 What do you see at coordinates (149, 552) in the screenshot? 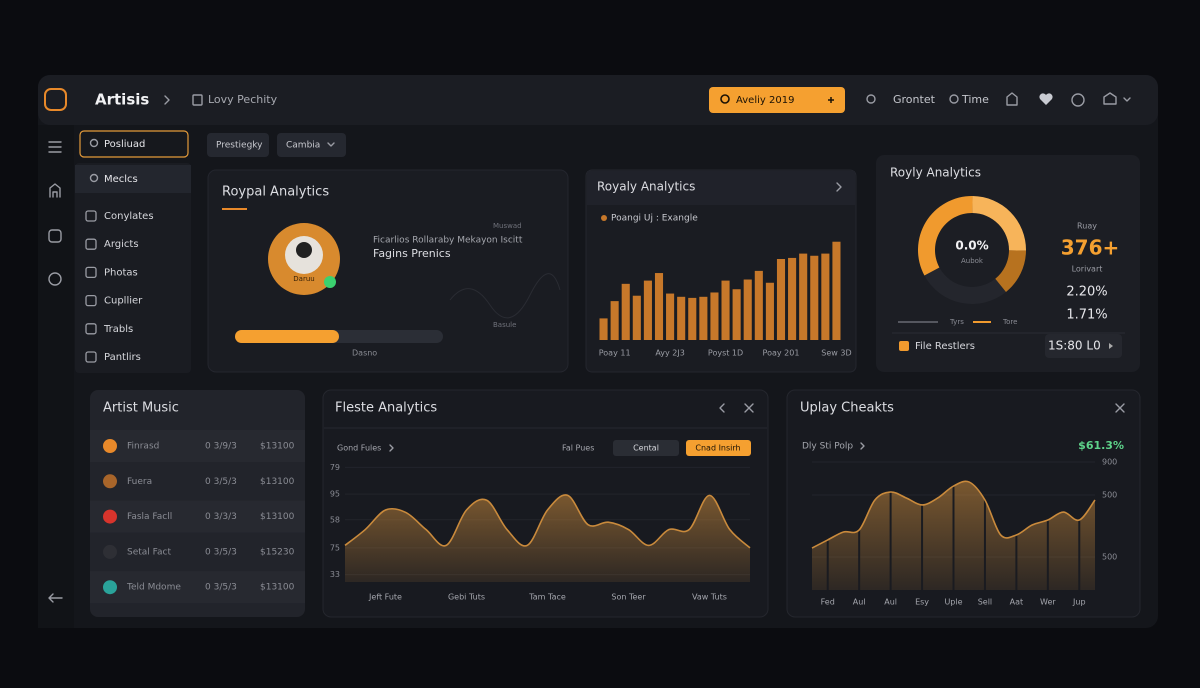
I see `row-name: Setal Fact` at bounding box center [149, 552].